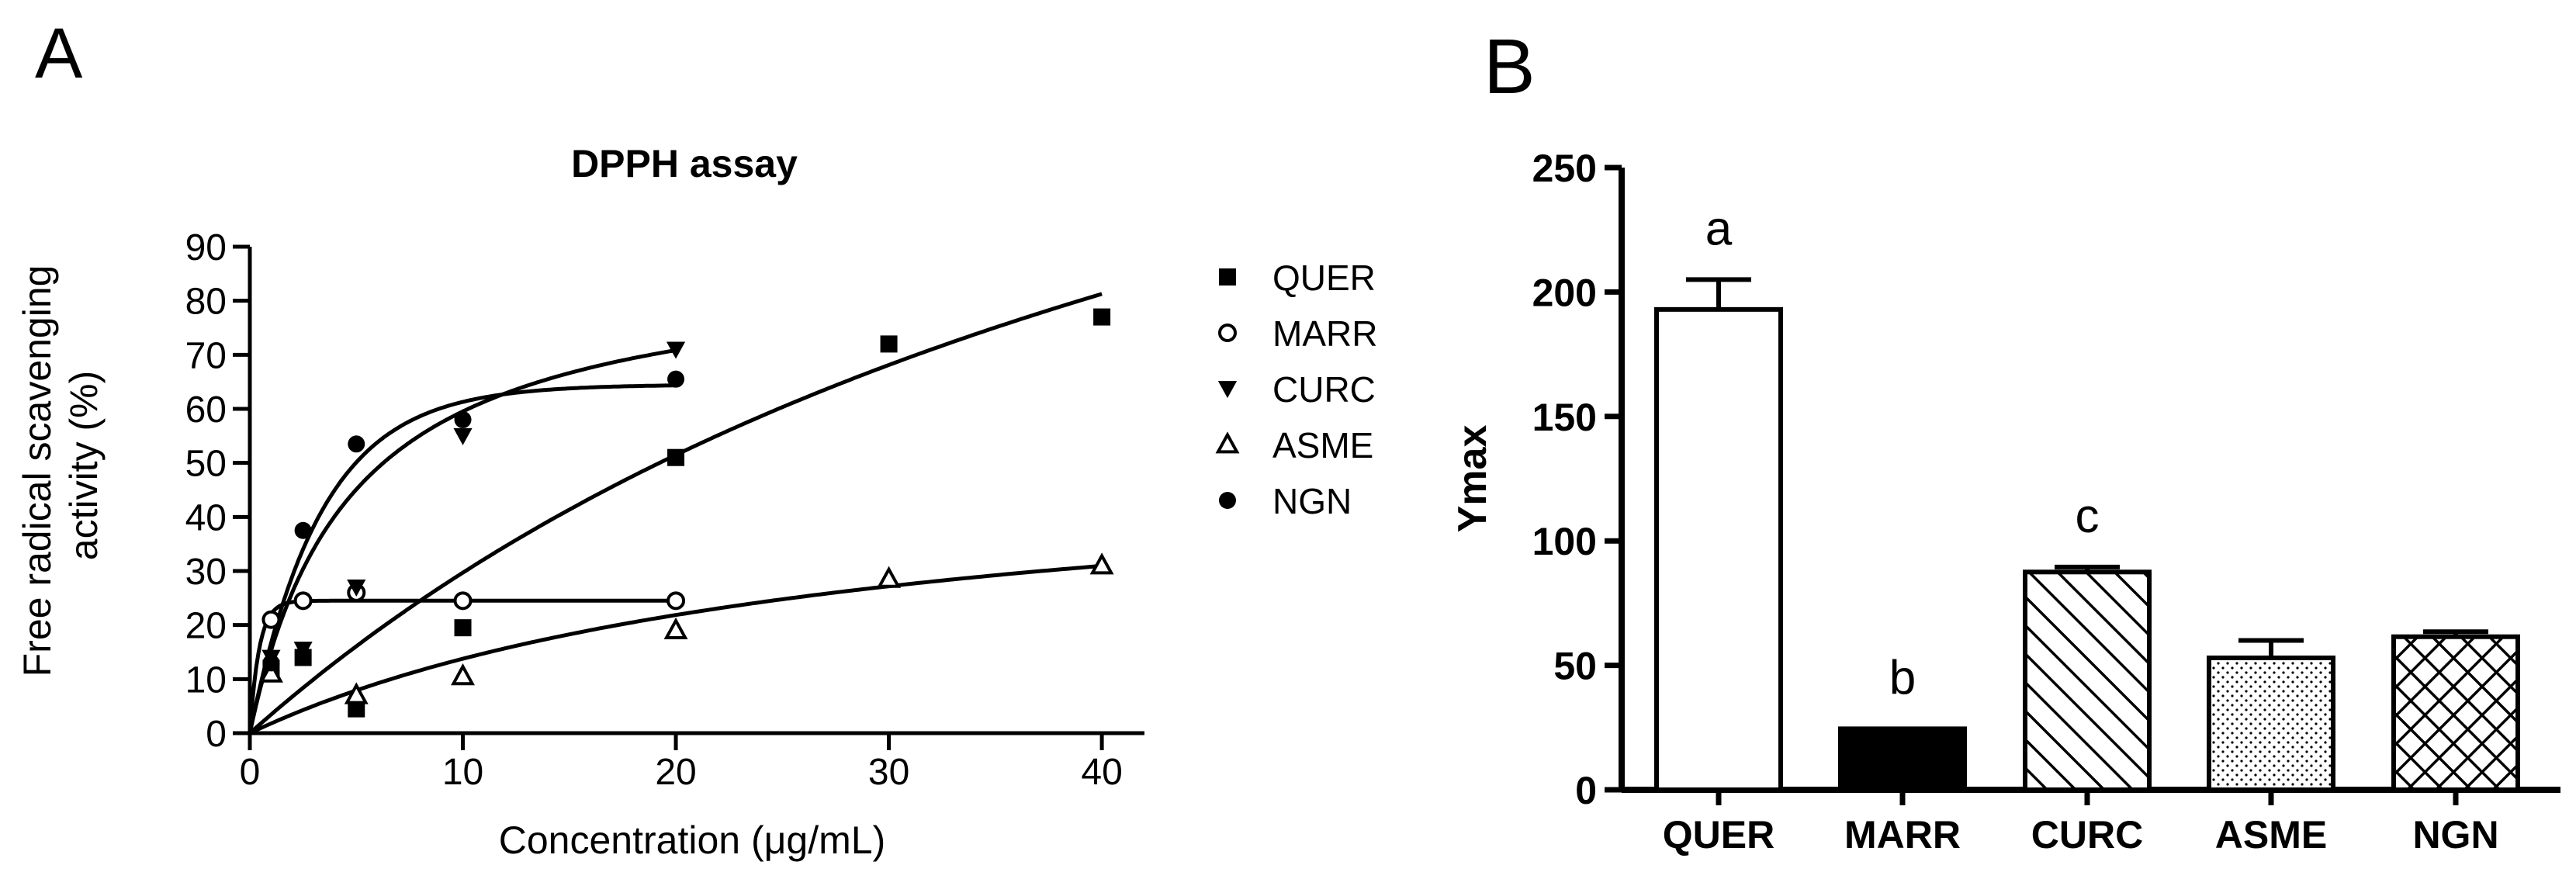 The image size is (2576, 879). I want to click on chart-b-y-tick-label: 200, so click(1564, 292).